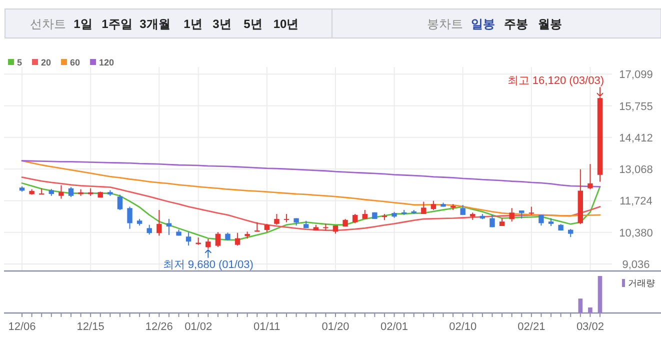  I want to click on y-tick-label: 11,724, so click(636, 202).